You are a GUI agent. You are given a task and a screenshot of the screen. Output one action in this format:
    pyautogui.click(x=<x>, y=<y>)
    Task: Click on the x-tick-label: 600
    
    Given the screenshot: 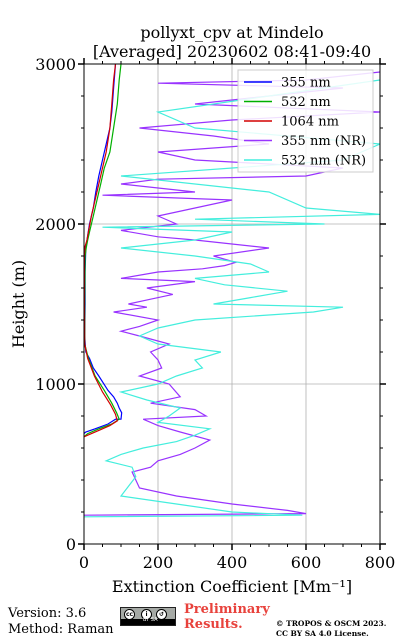 What is the action you would take?
    pyautogui.click(x=306, y=562)
    